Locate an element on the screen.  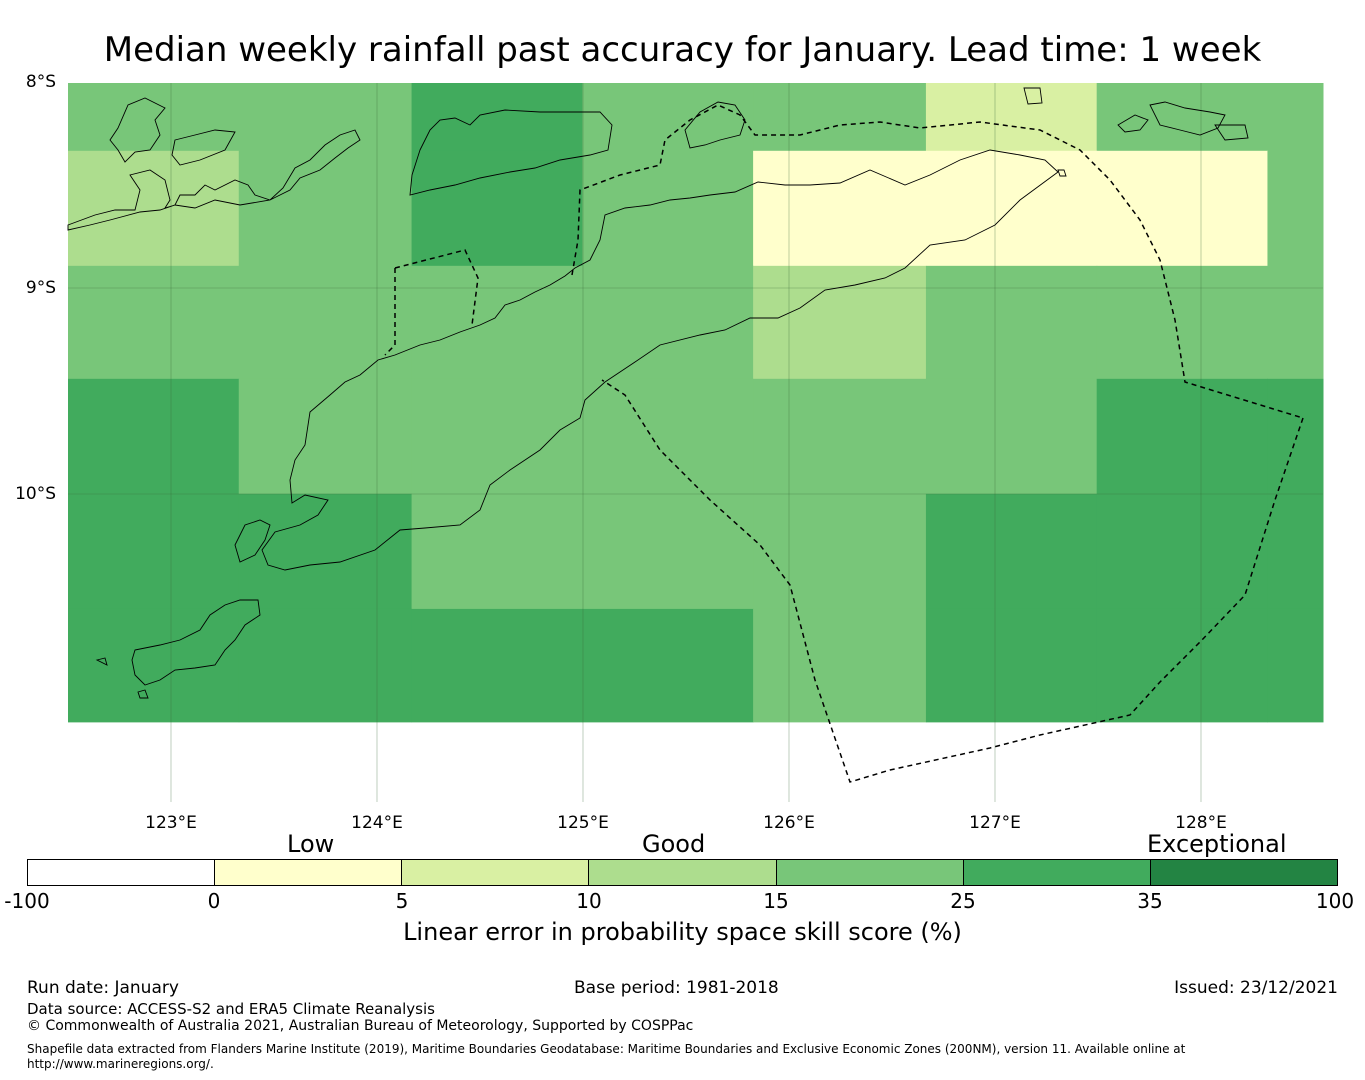
category-label-exceptional: Exceptional is located at coordinates (1217, 844).